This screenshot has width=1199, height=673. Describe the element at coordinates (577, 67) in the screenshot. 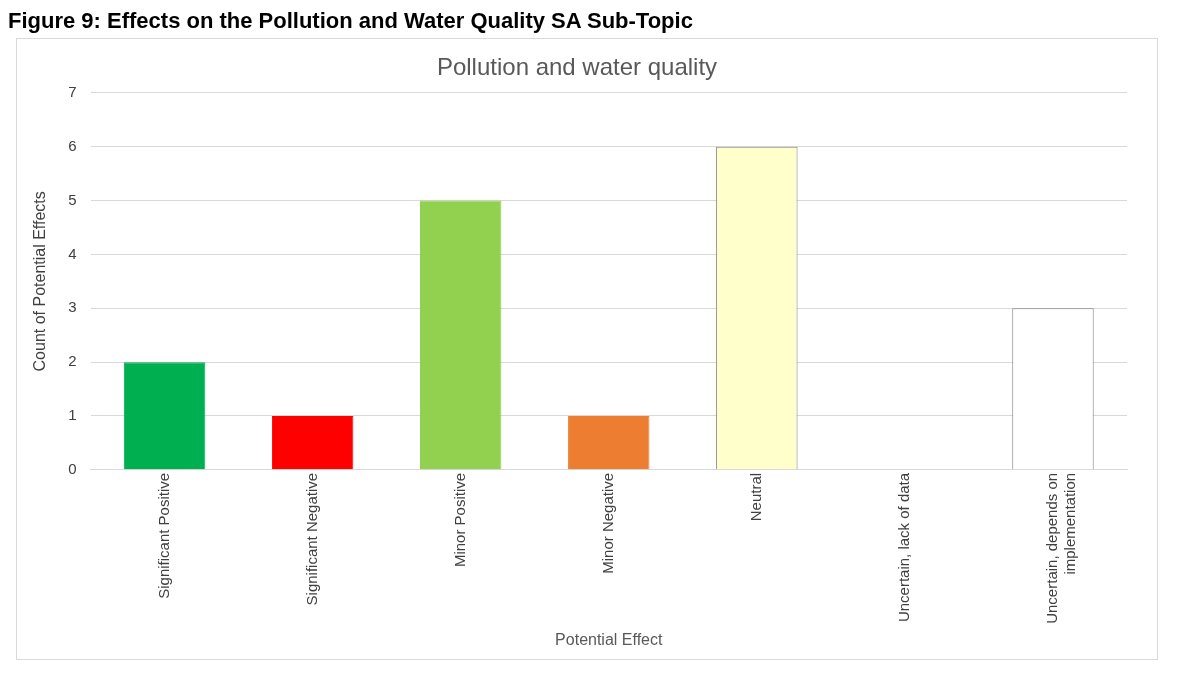

I see `chart-title: Pollution and water quality` at that location.